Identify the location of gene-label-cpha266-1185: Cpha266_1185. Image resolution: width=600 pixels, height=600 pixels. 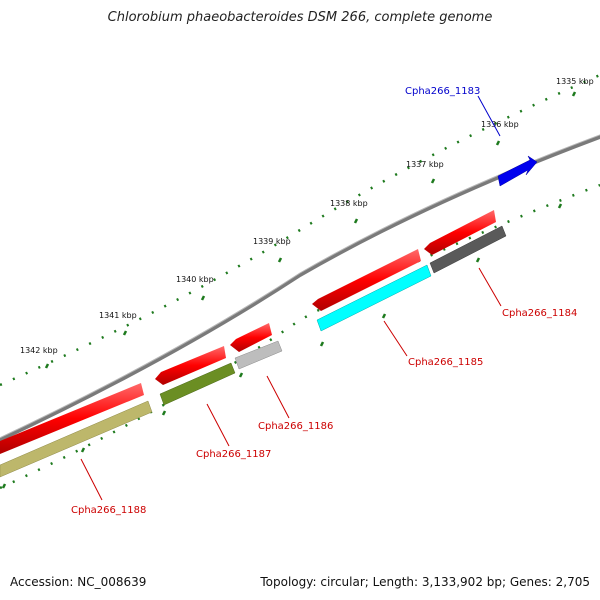
(445, 362).